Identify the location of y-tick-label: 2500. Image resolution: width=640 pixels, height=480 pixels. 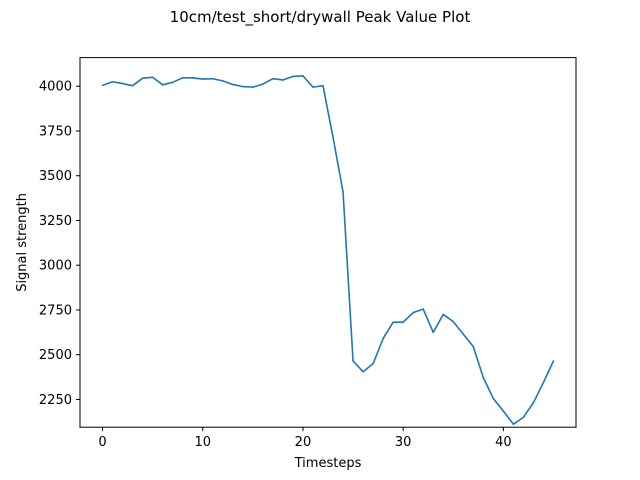
(55, 355).